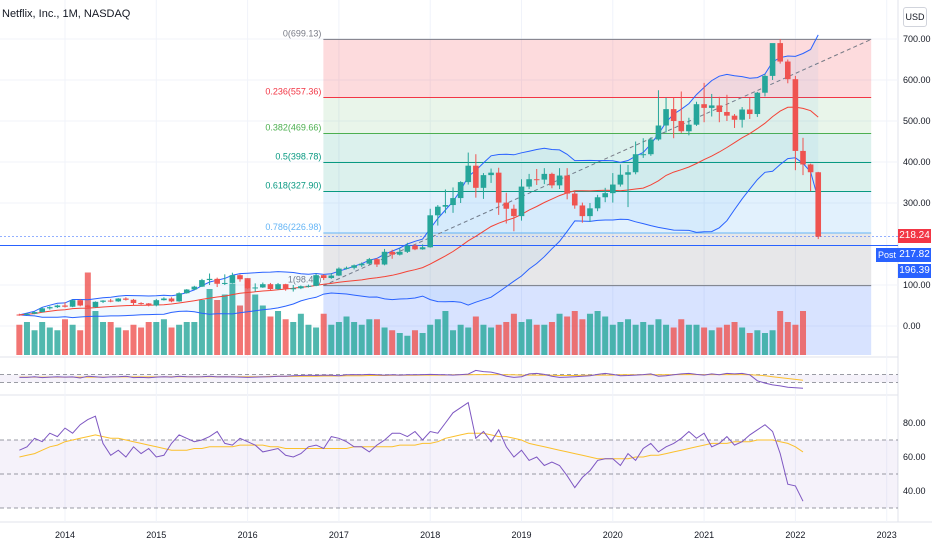  Describe the element at coordinates (298, 157) in the screenshot. I see `fib-level-label: 0.5(398.78)` at that location.